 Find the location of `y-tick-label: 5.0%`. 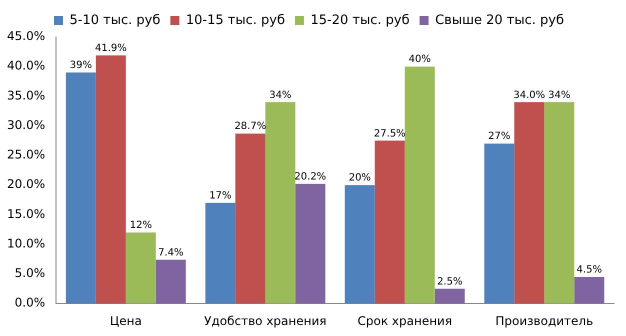

y-tick-label: 5.0% is located at coordinates (30, 273).